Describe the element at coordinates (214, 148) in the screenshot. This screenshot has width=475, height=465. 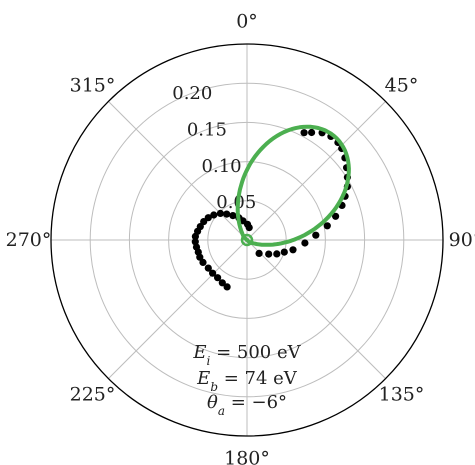
I see `radial-tick-labels: 0.050.100.150.20` at that location.